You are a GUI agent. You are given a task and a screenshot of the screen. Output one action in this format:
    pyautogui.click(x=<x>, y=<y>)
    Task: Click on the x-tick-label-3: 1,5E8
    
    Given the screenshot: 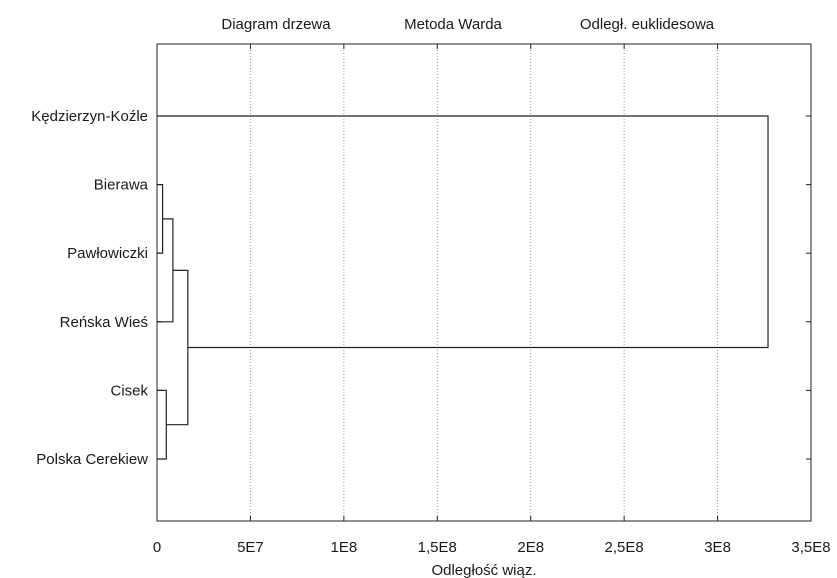 What is the action you would take?
    pyautogui.click(x=437, y=547)
    